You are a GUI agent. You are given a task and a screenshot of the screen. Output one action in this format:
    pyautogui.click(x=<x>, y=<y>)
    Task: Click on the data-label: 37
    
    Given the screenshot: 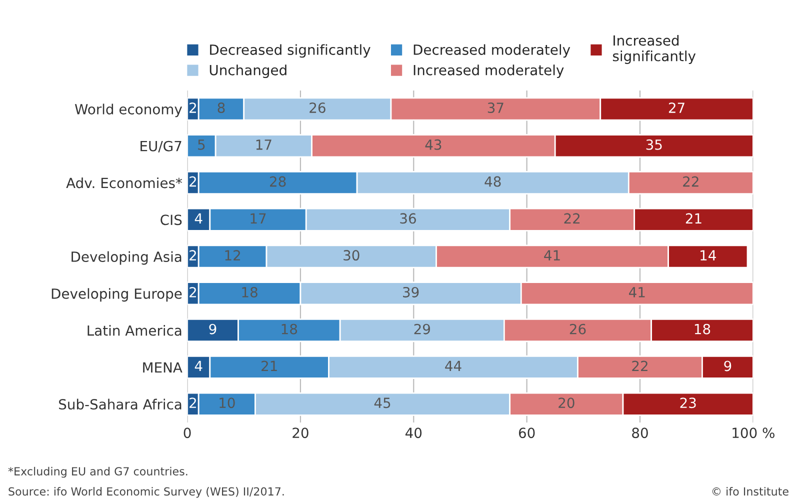 What is the action you would take?
    pyautogui.click(x=496, y=108)
    